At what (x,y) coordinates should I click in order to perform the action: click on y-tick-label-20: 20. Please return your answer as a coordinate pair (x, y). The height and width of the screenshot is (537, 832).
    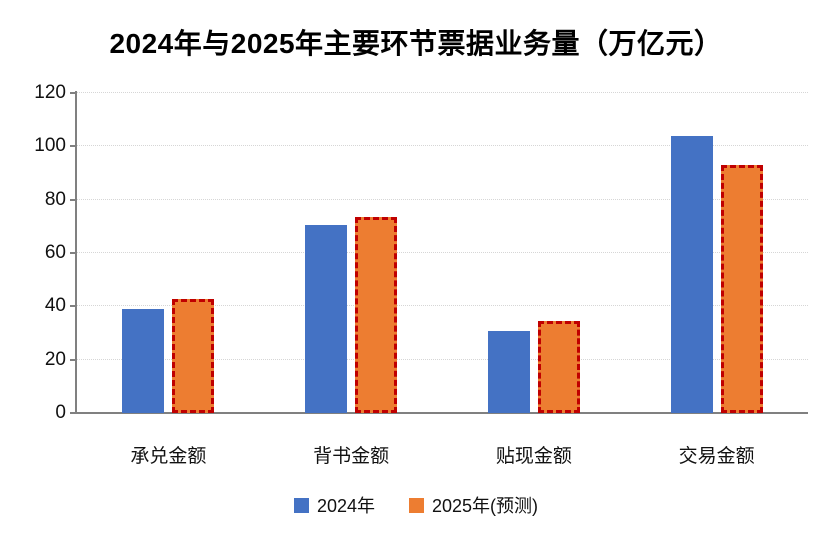
    Looking at the image, I should click on (55, 359).